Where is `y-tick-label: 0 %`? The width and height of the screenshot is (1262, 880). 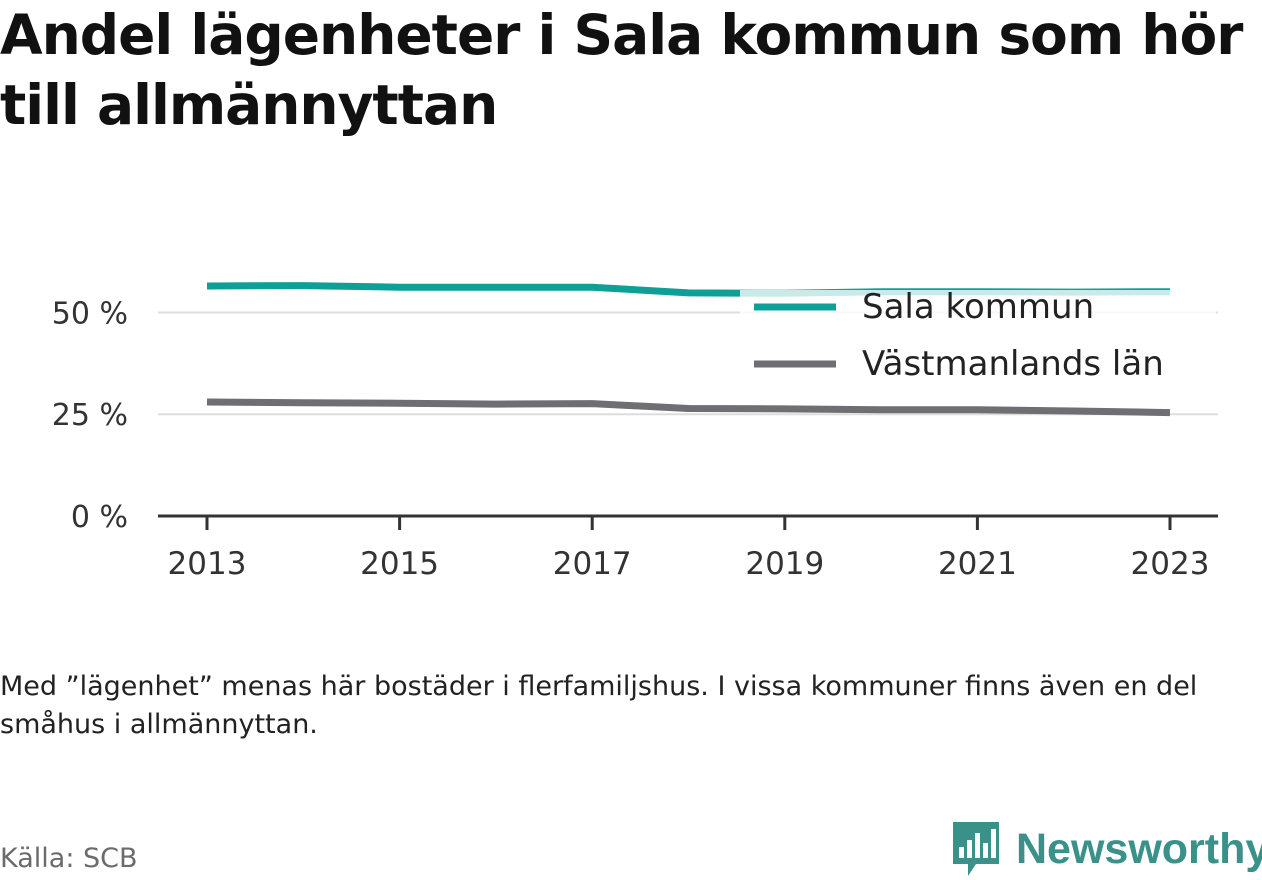 y-tick-label: 0 % is located at coordinates (99, 517).